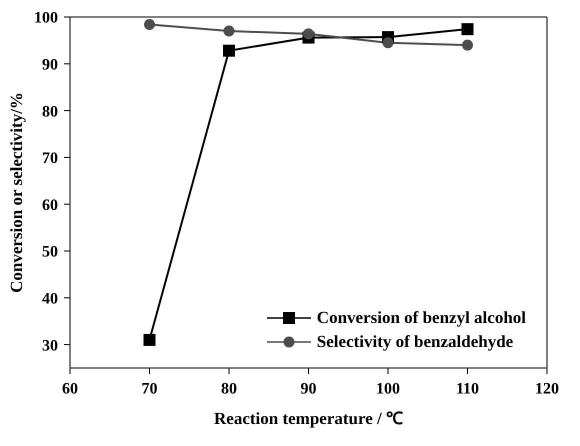 The width and height of the screenshot is (580, 446). I want to click on legend-label: Selectivity of benzaldehyde, so click(415, 342).